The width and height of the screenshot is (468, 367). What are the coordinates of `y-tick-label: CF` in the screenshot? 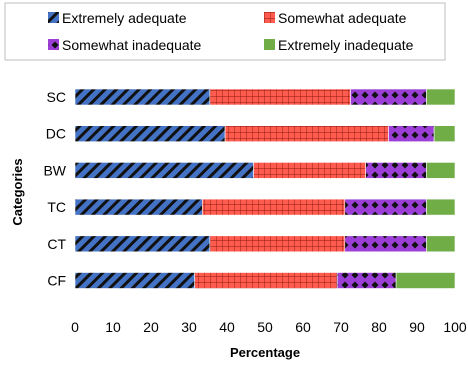 It's located at (56, 281).